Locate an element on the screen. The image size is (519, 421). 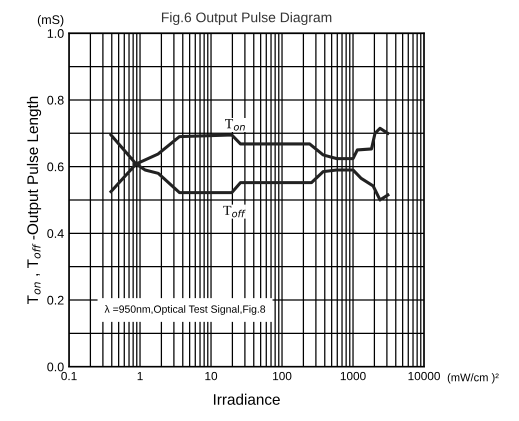
annotation: T$_{on}$ is located at coordinates (235, 125).